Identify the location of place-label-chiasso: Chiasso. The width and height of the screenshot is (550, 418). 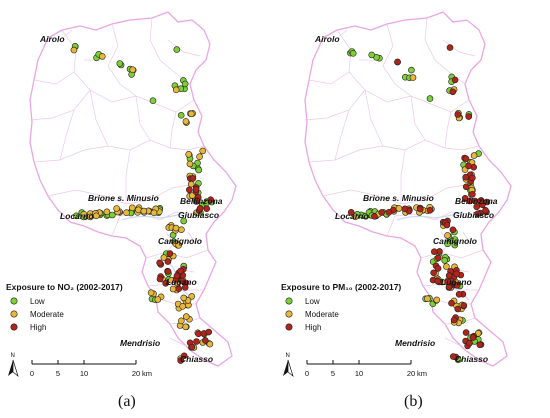
(471, 359).